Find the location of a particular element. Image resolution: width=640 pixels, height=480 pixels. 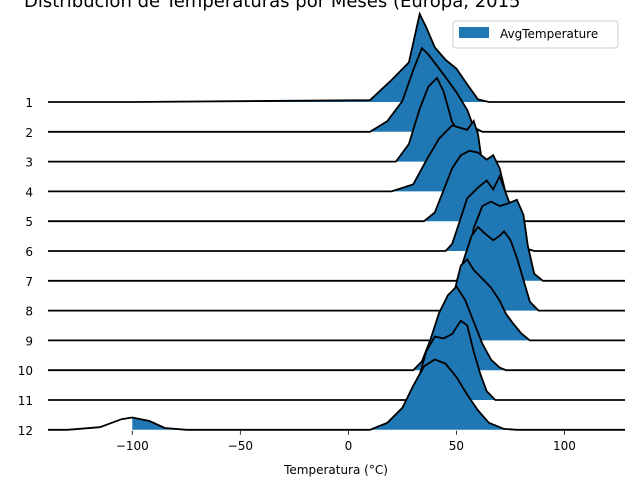

y-tick-label-3: 3 is located at coordinates (29, 163).